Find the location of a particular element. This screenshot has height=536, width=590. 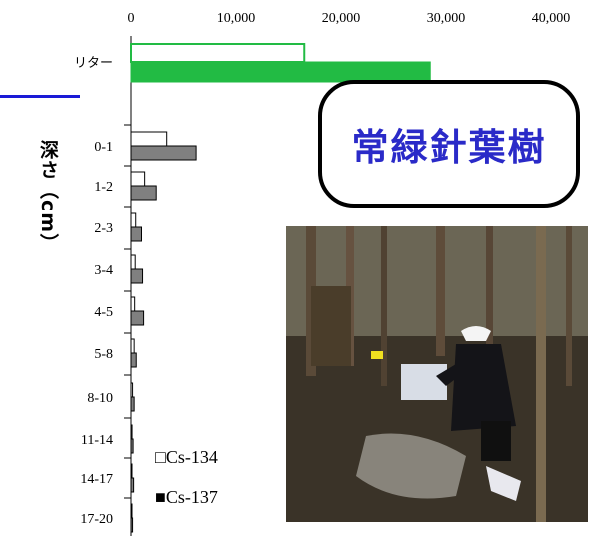

category-label: 17-20 is located at coordinates (96, 519).